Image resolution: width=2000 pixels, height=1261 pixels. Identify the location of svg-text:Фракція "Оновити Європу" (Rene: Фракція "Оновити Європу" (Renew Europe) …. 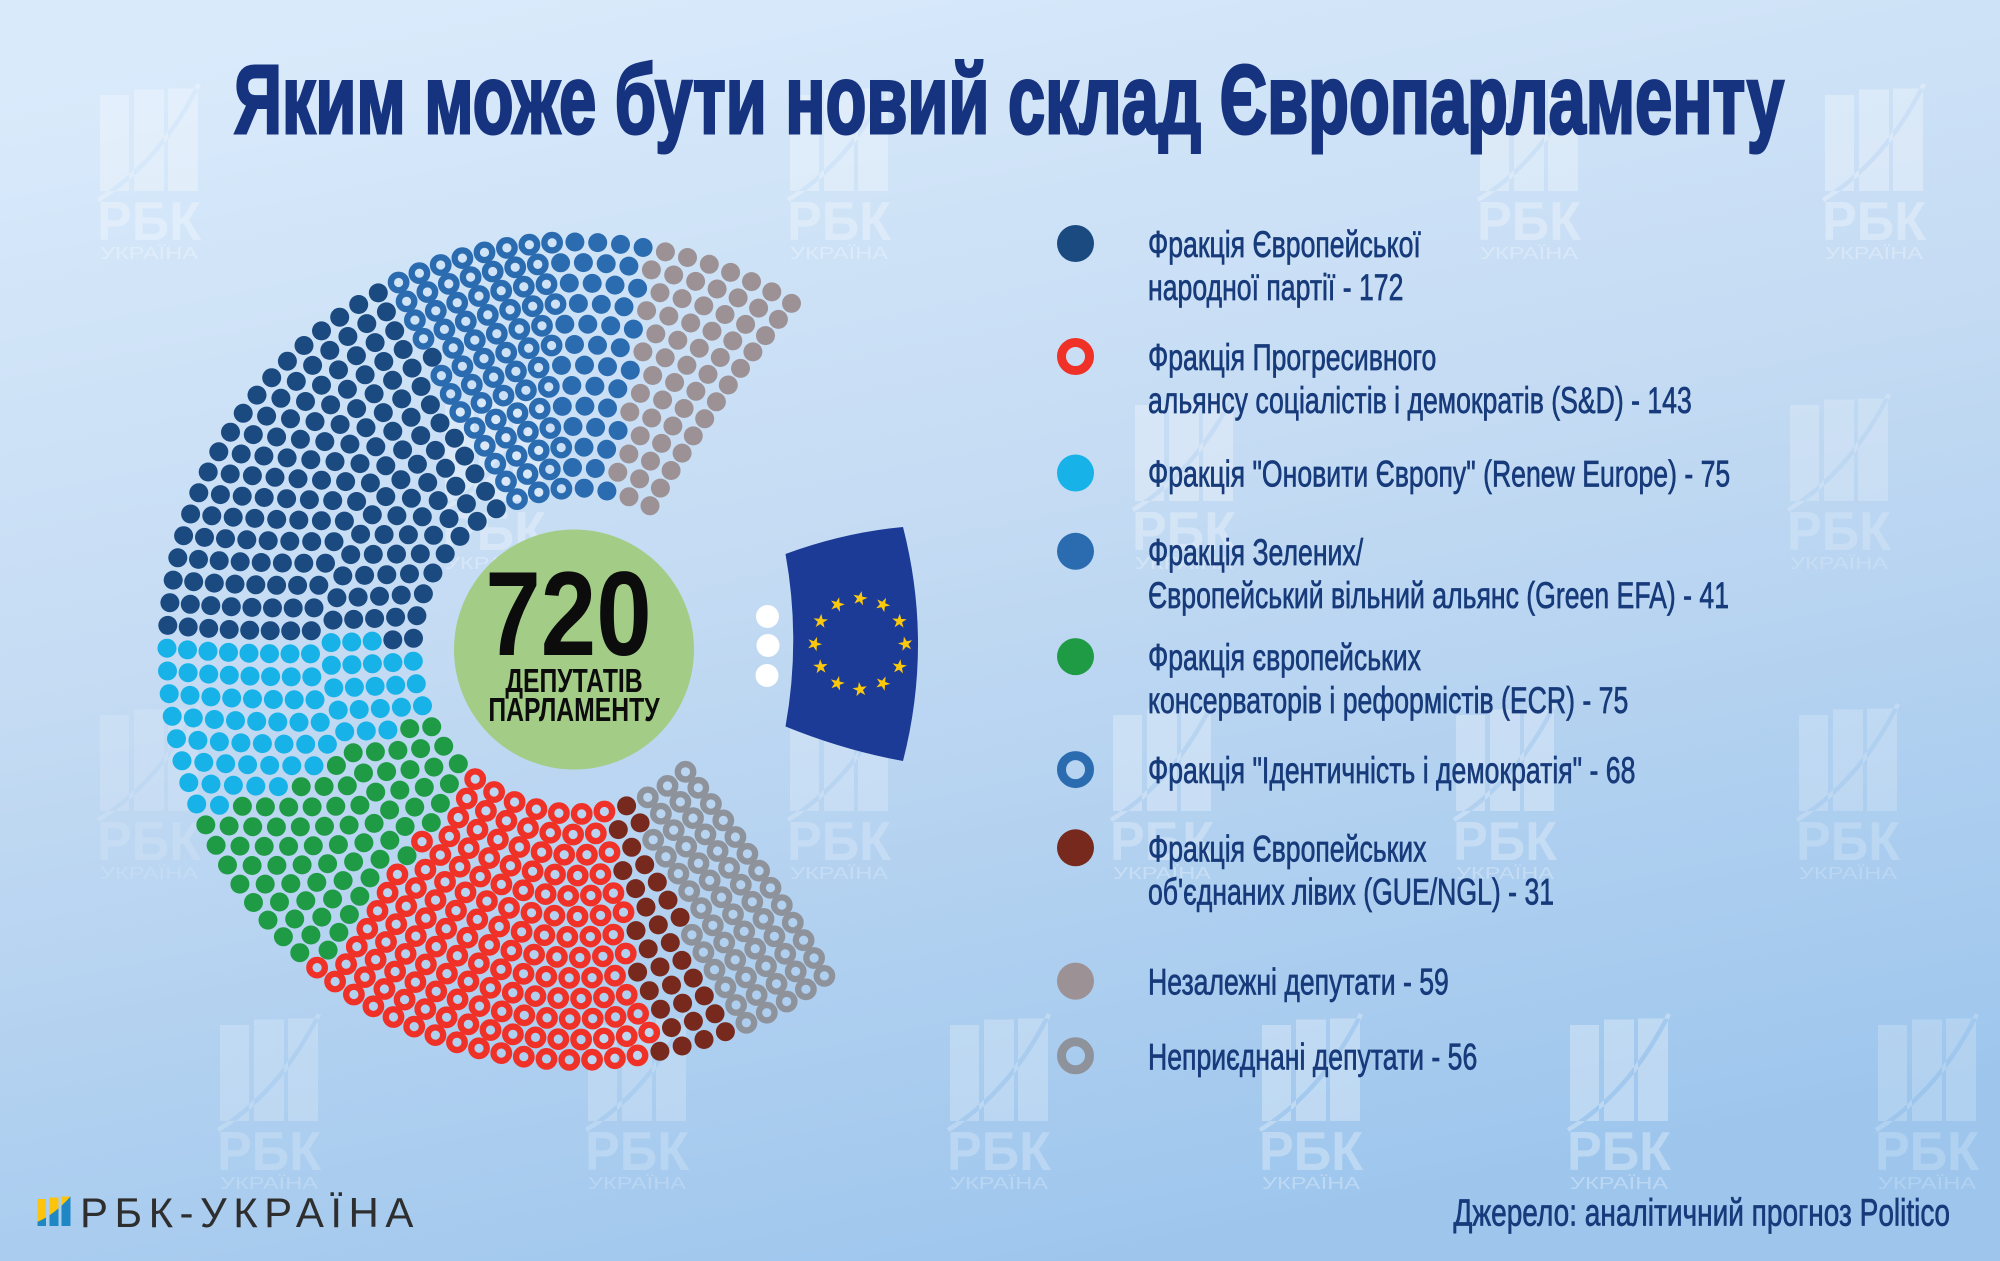
(1439, 473).